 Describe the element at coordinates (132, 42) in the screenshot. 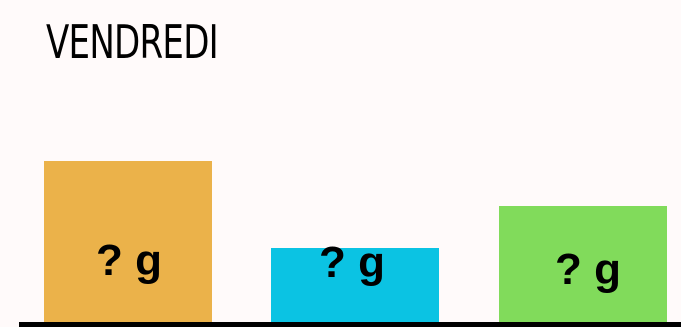

I see `page-title: VENDREDI` at that location.